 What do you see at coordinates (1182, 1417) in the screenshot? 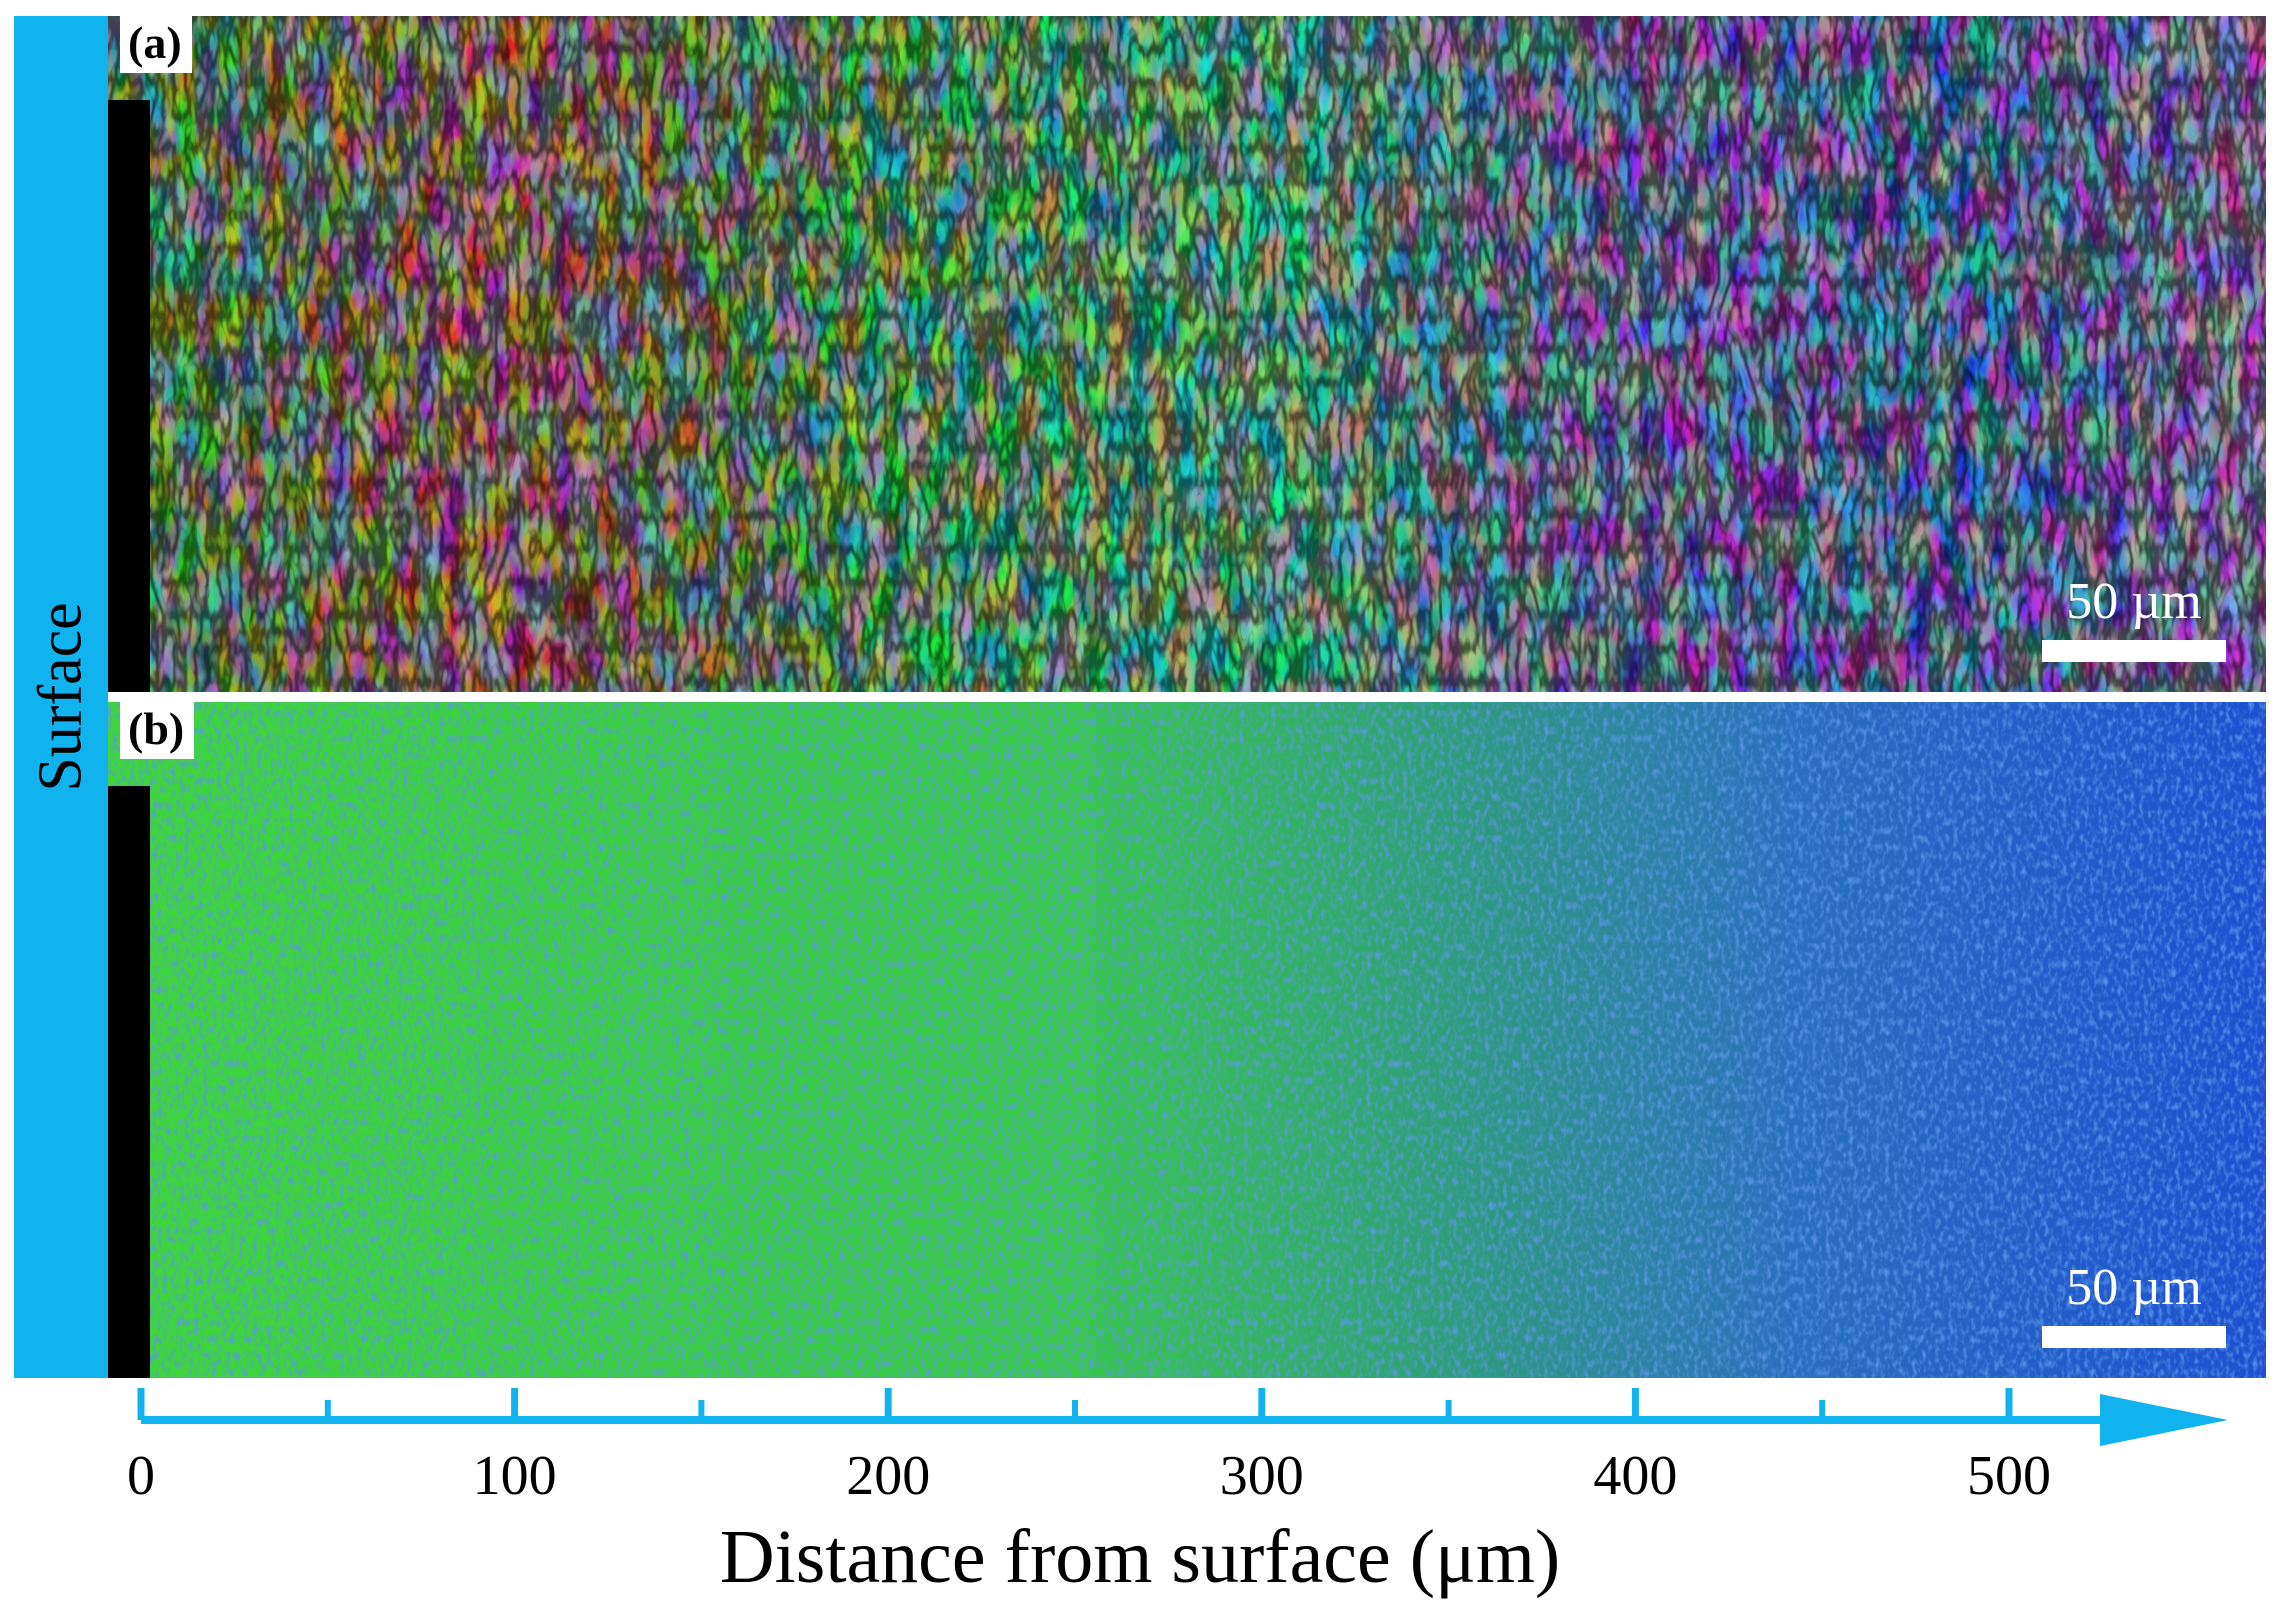
I see `axis-arrow` at bounding box center [1182, 1417].